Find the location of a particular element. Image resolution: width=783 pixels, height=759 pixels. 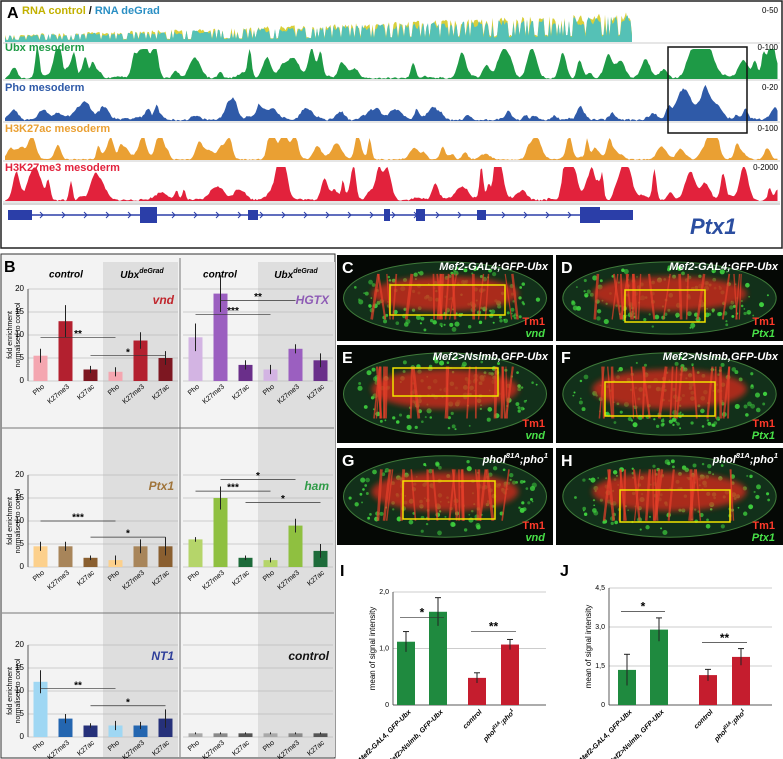

x-tick-label: phol81A;pho1 is located at coordinates (498, 725).